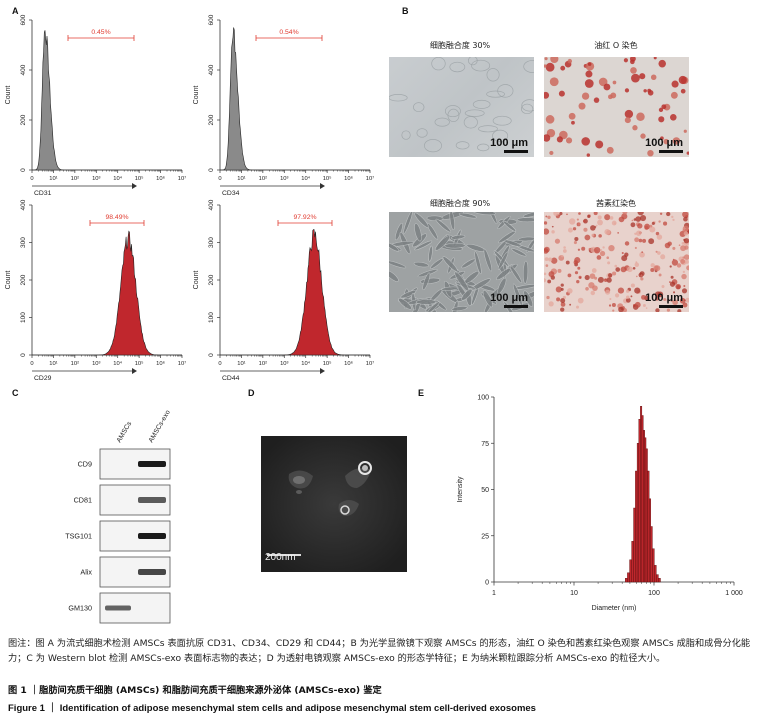  Describe the element at coordinates (485, 536) in the screenshot. I see `y-tick-label: 25` at that location.